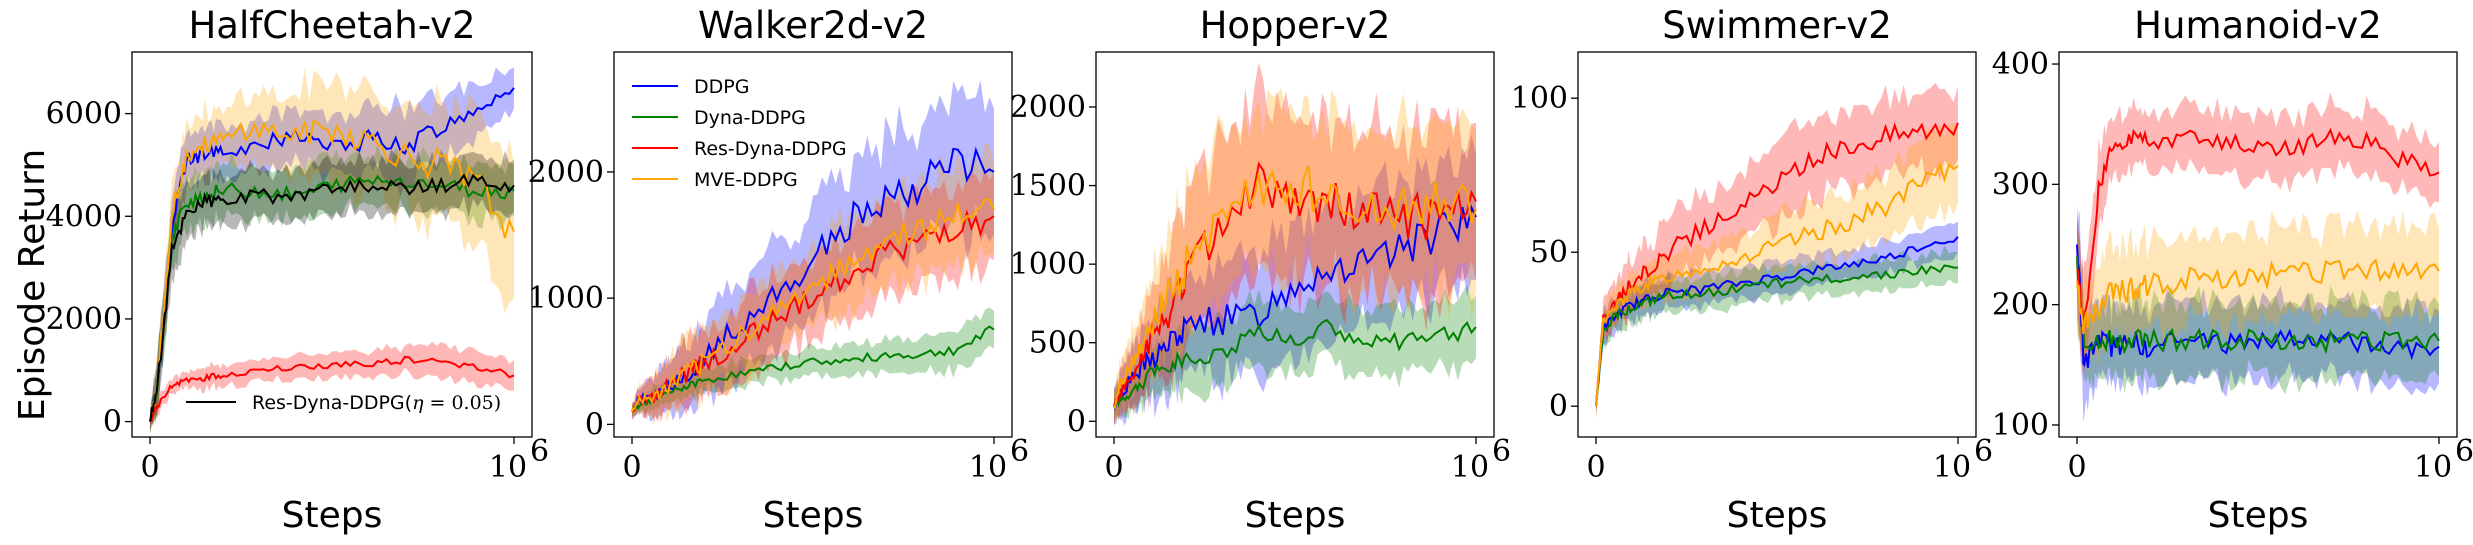 This screenshot has width=2473, height=545. I want to click on y-tick-label: 500, so click(1057, 343).